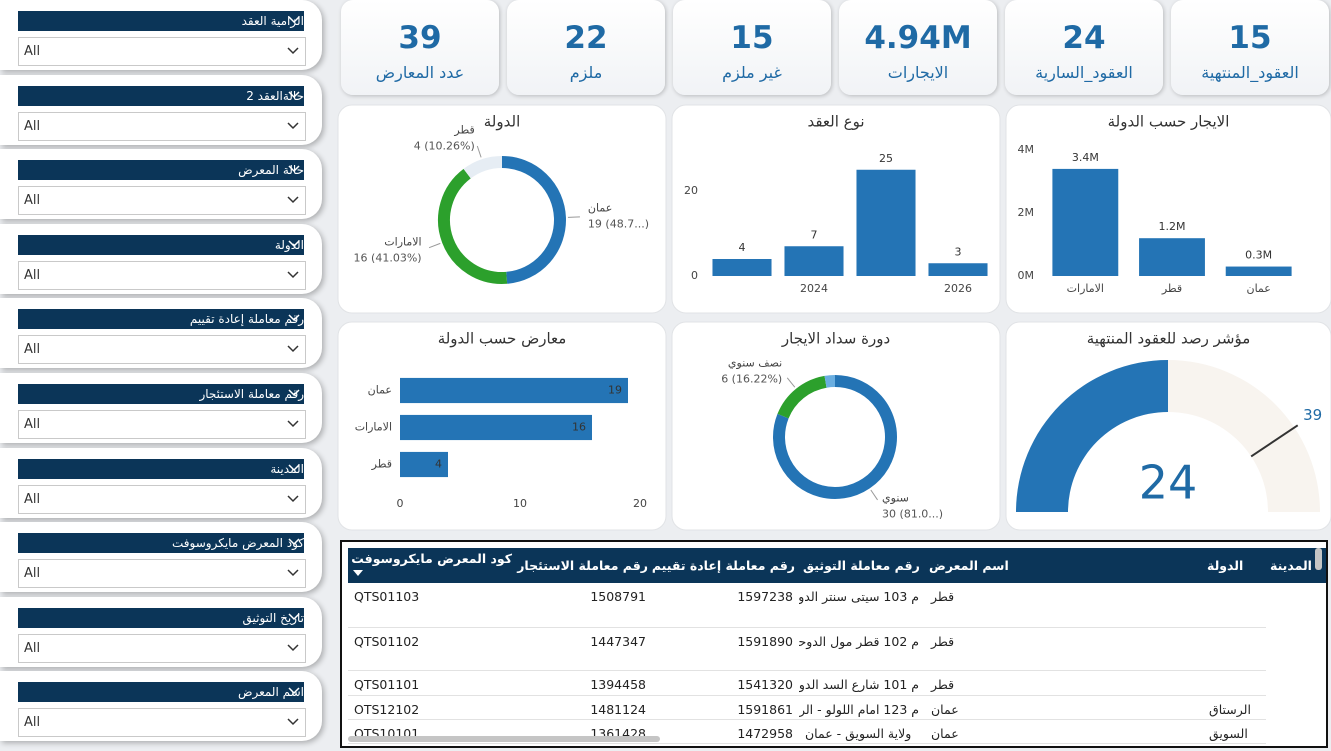 The height and width of the screenshot is (751, 1331). What do you see at coordinates (1258, 288) in the screenshot?
I see `x-tick-label: عمان` at bounding box center [1258, 288].